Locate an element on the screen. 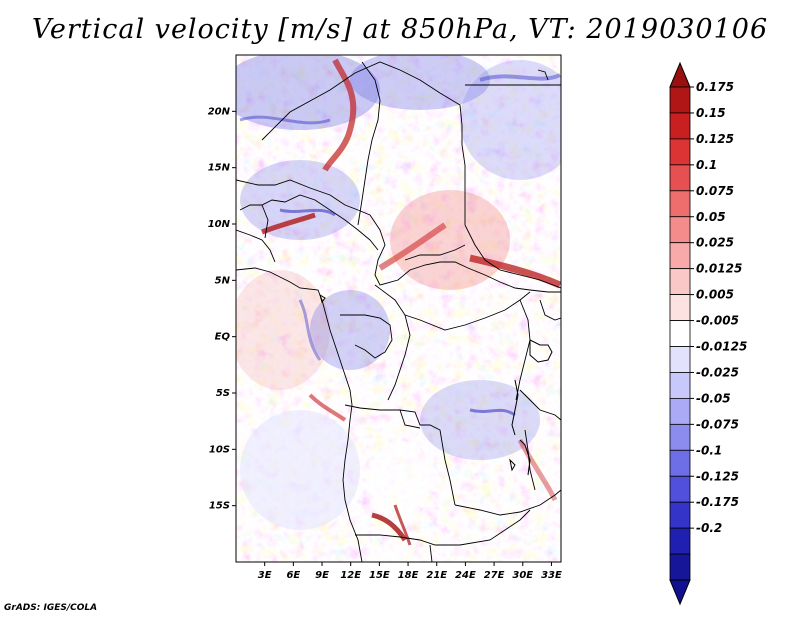 The height and width of the screenshot is (618, 800). lat-tick-label: 15S is located at coordinates (219, 506).